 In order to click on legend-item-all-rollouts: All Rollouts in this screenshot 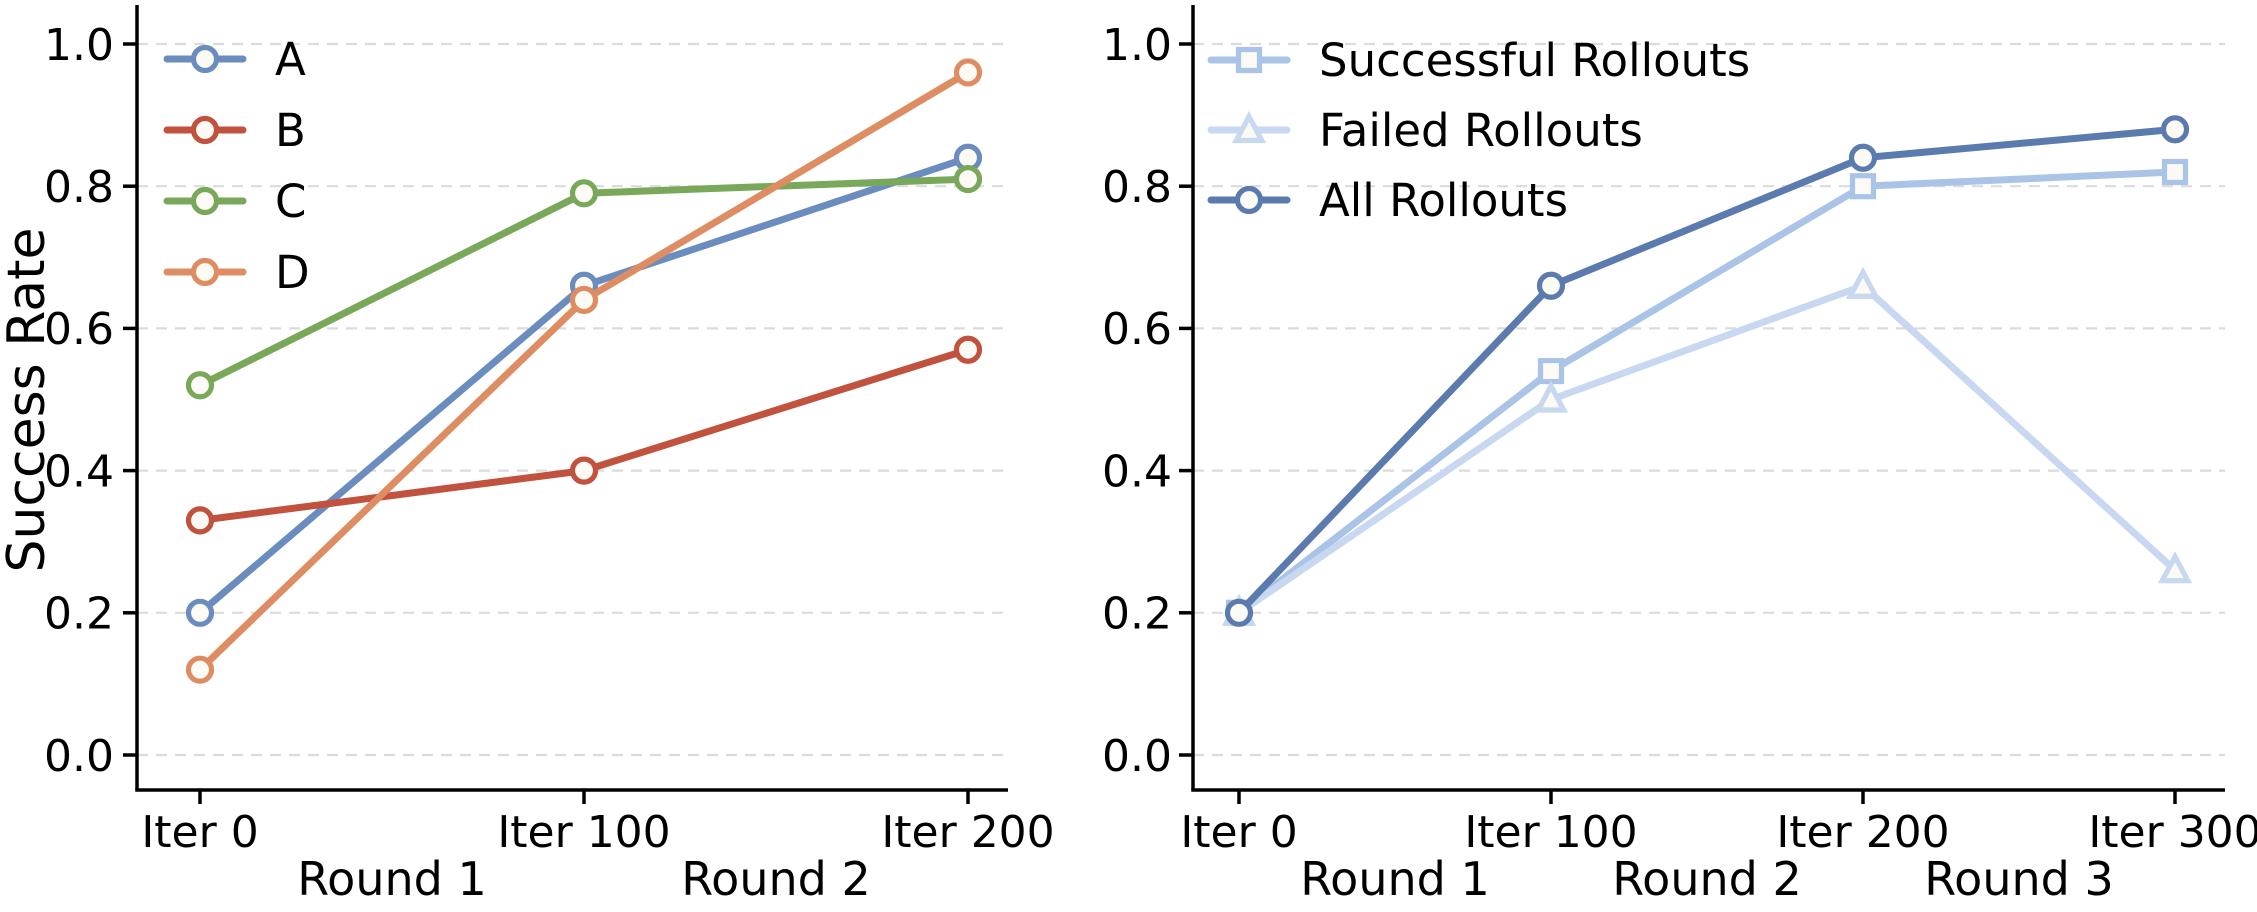, I will do `click(1387, 200)`.